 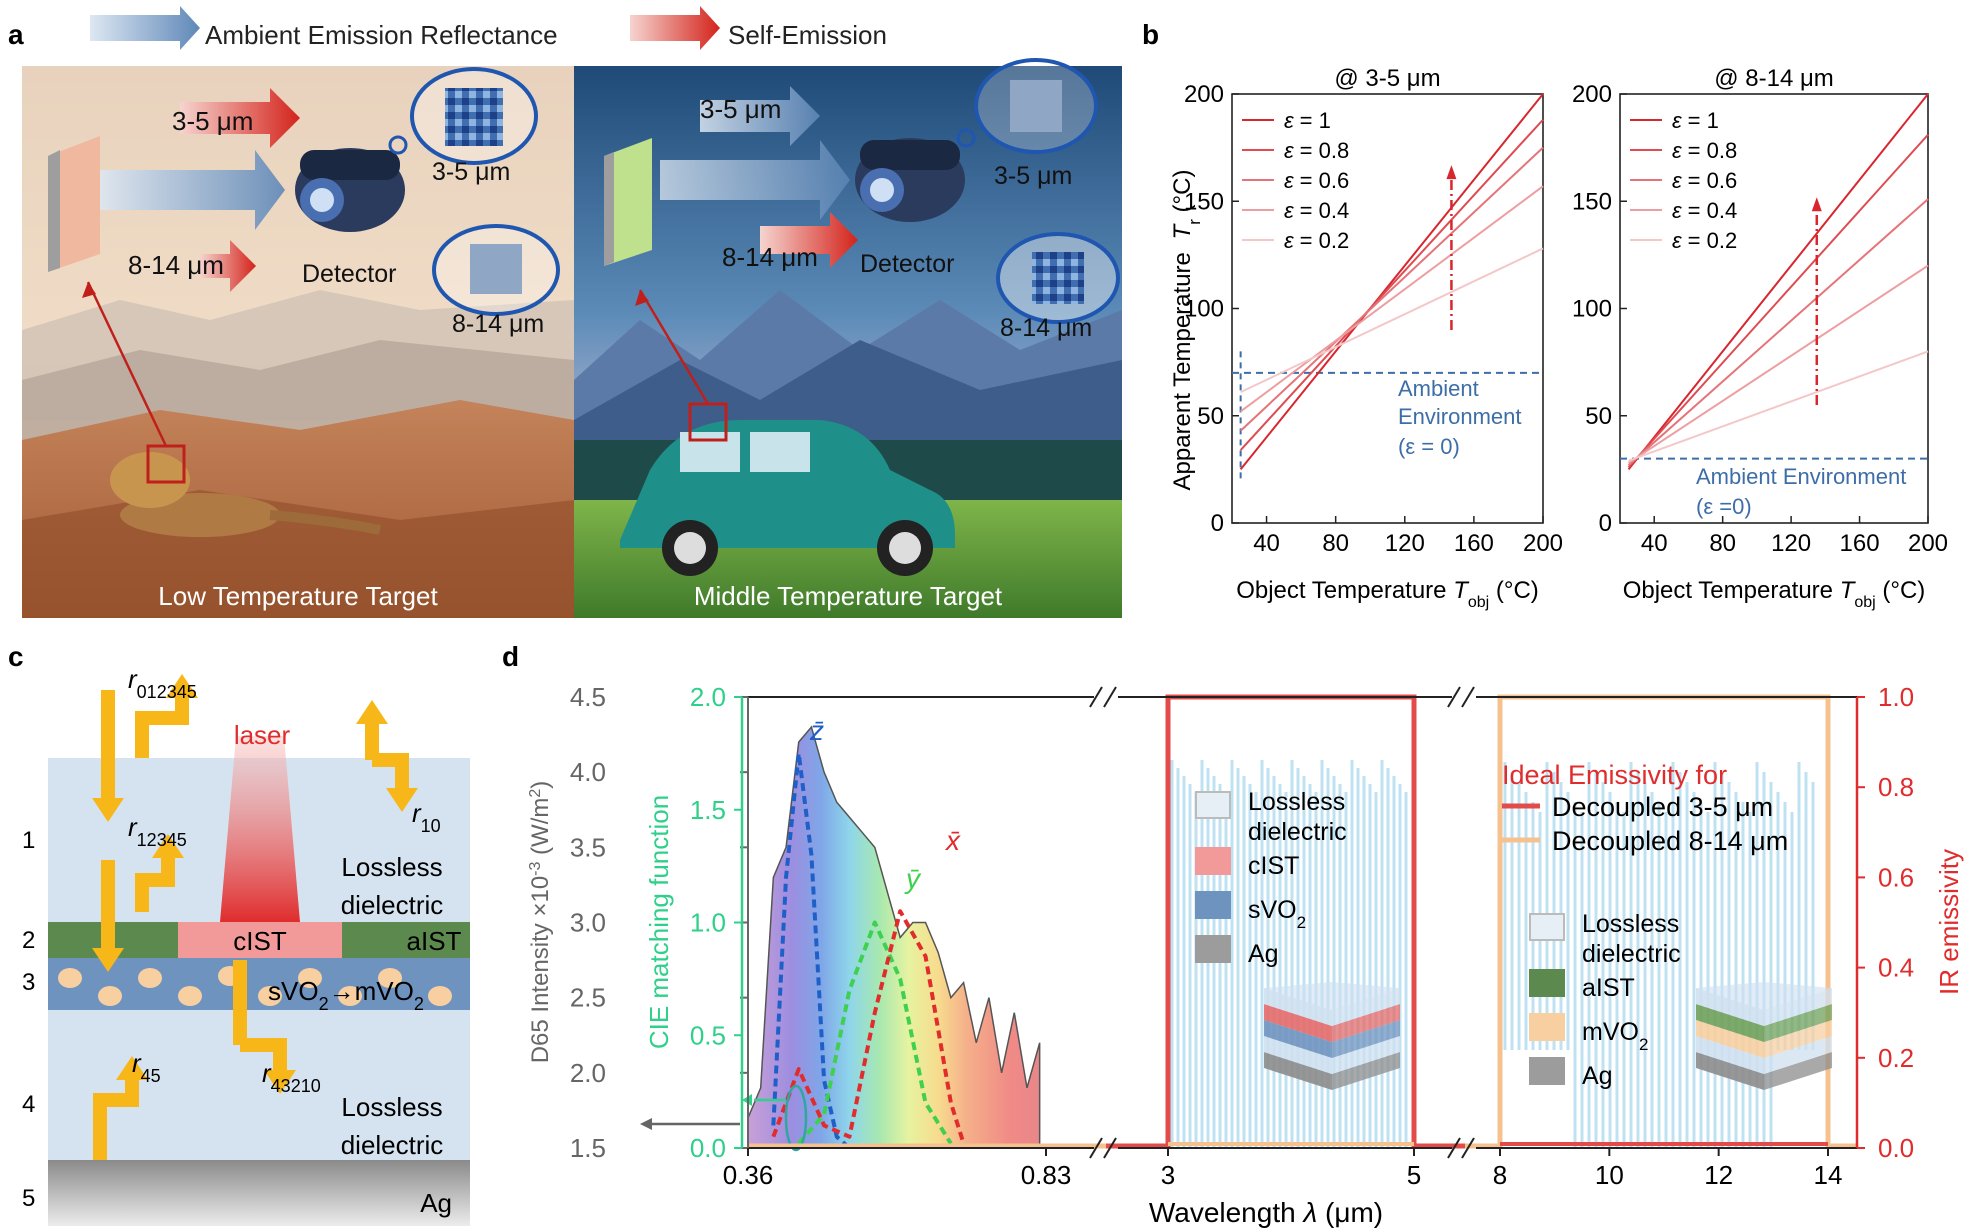 I want to click on detector-icon-right, so click(x=910, y=180).